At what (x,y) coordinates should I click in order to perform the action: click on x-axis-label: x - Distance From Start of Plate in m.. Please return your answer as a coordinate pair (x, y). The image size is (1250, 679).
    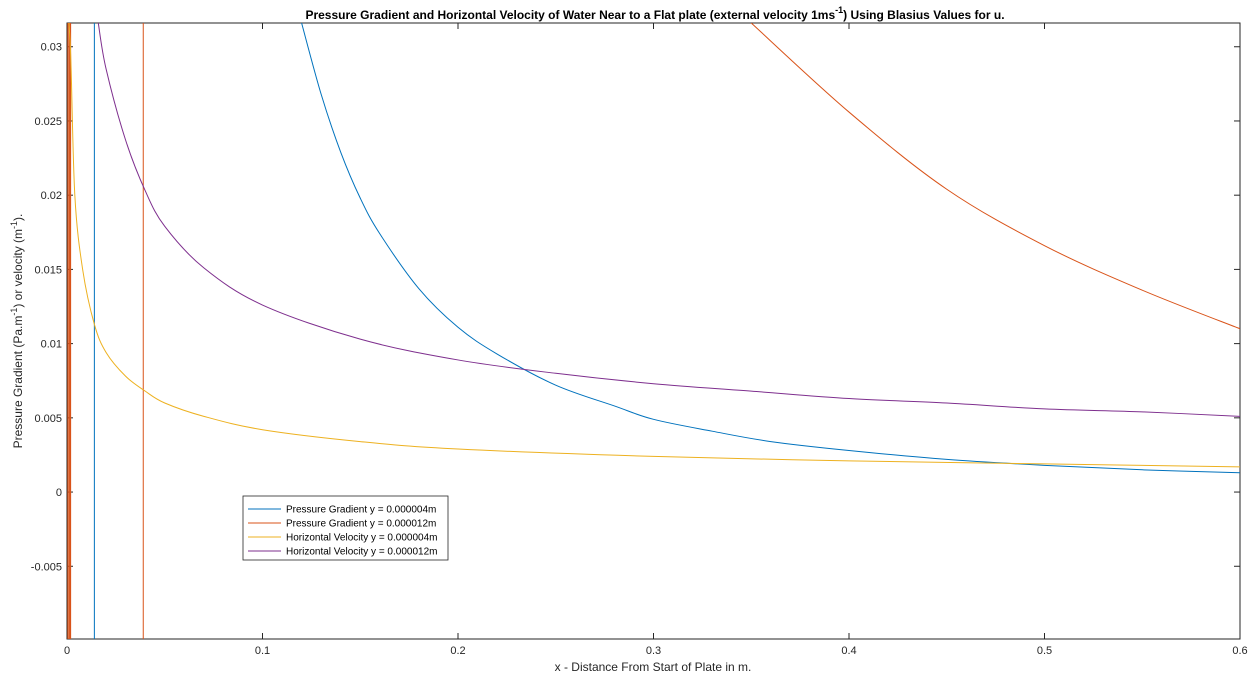
    Looking at the image, I should click on (653, 667).